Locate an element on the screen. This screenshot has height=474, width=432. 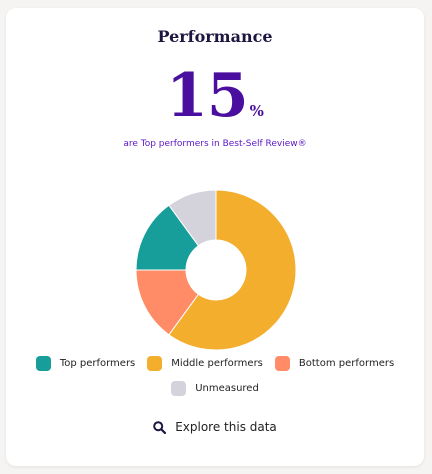
legend-swatch-bottom is located at coordinates (282, 363).